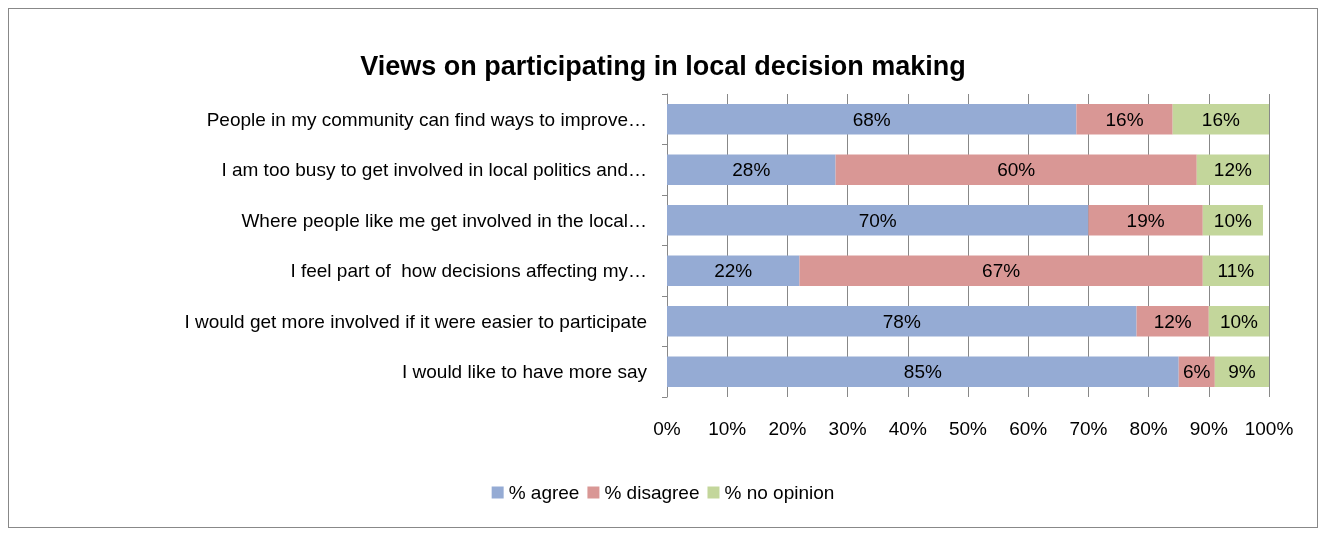 The width and height of the screenshot is (1328, 541). I want to click on data-label: 67%, so click(1001, 271).